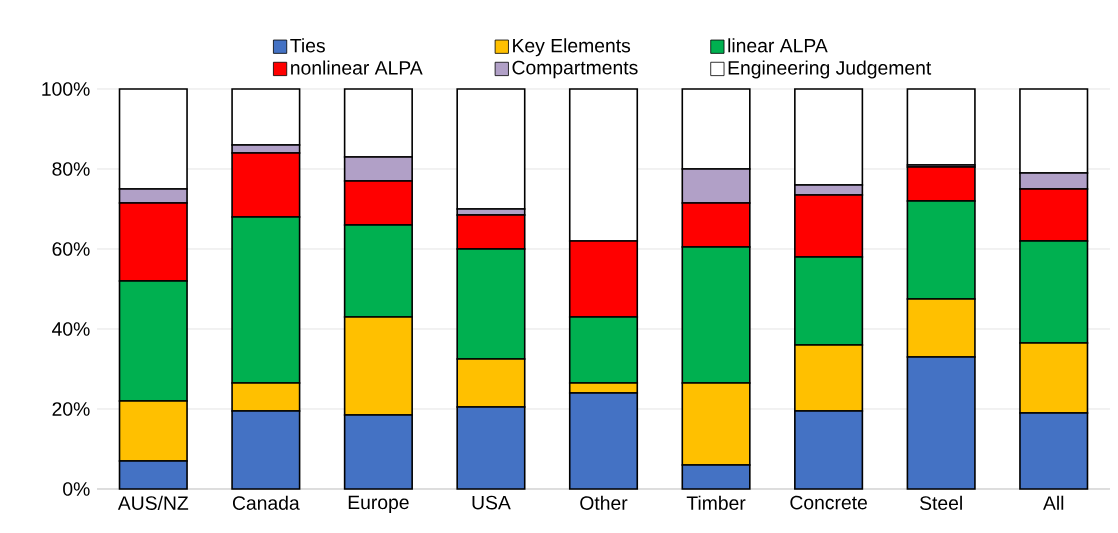 This screenshot has height=533, width=1118. I want to click on x-tick-label: Other, so click(604, 502).